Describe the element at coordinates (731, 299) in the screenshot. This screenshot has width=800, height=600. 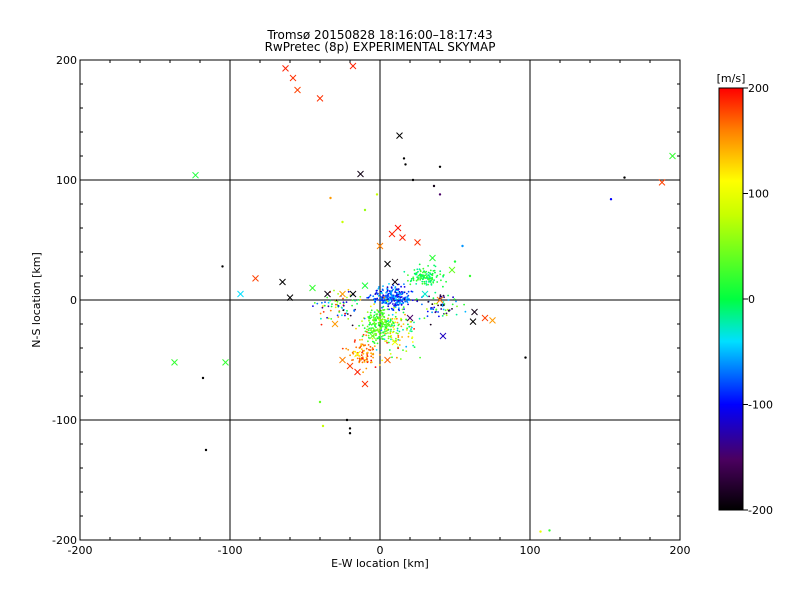
I see `colorbar` at that location.